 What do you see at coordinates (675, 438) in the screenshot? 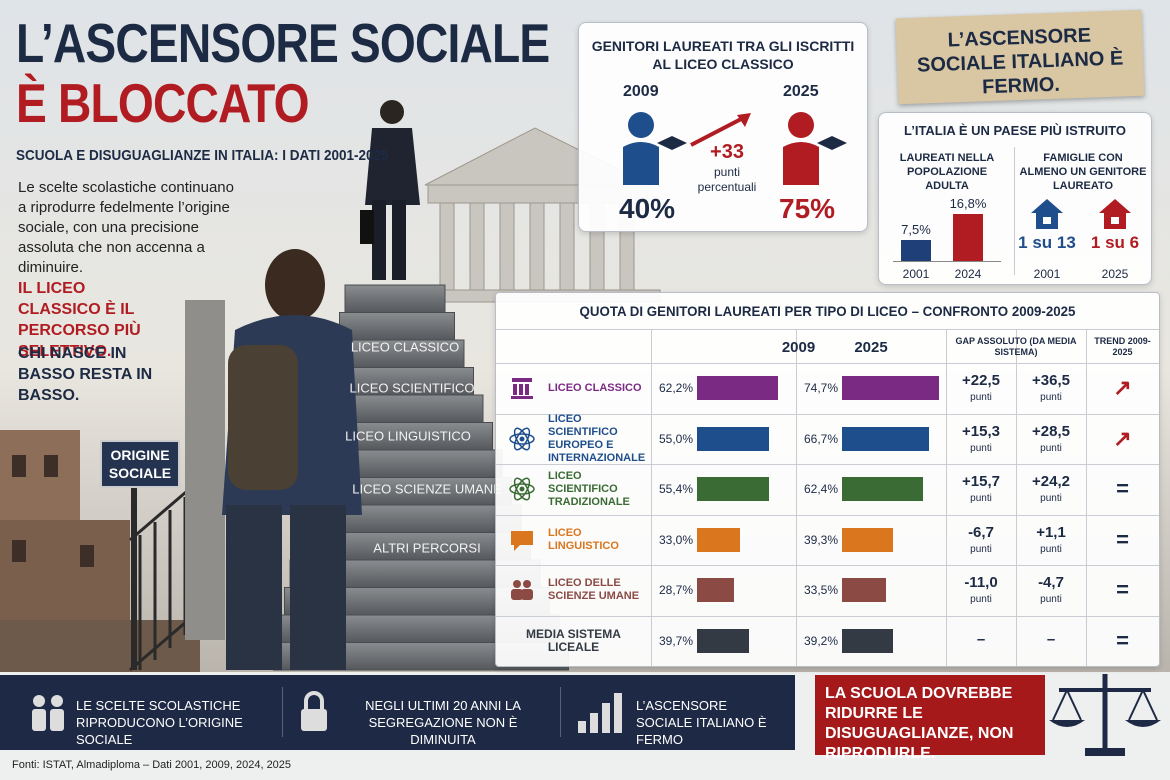
I see `value-label: 55,0%` at bounding box center [675, 438].